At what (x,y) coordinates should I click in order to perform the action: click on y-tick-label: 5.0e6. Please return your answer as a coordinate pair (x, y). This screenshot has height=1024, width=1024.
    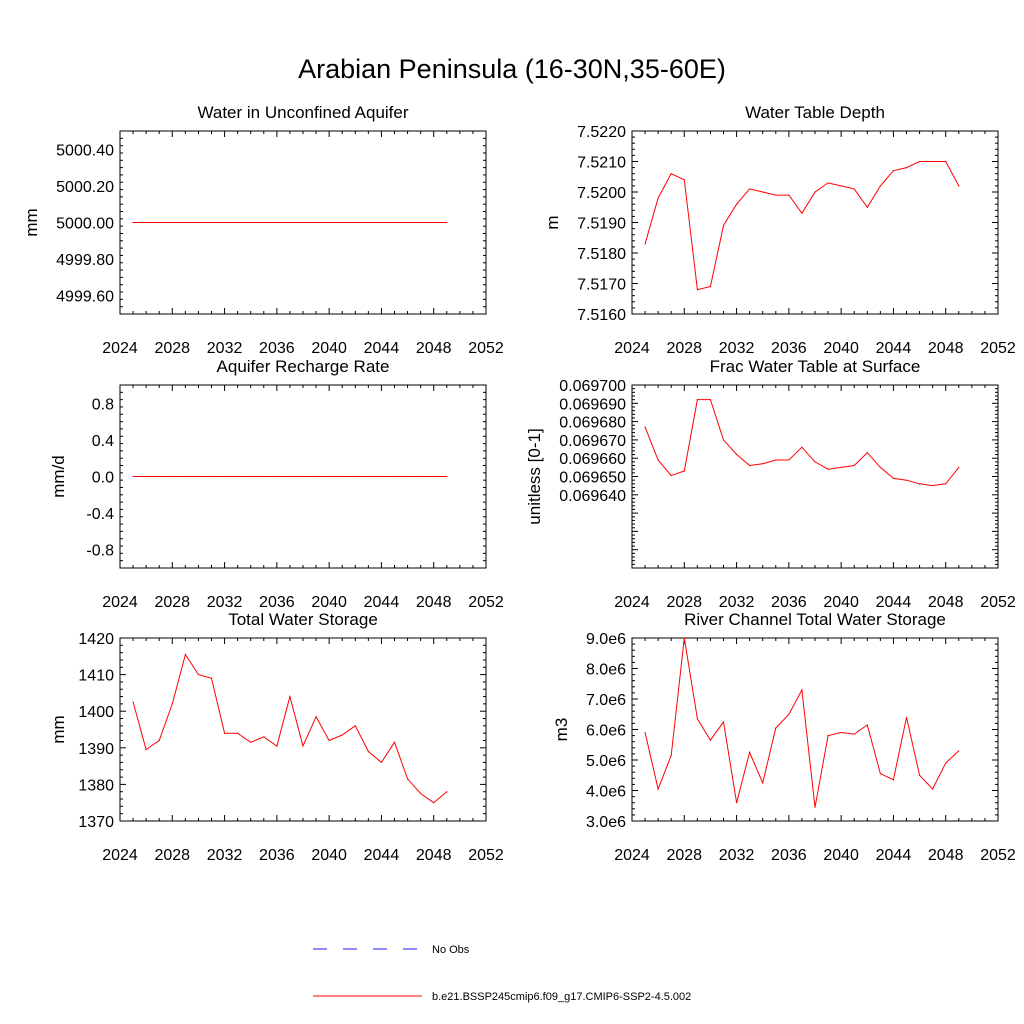
    Looking at the image, I should click on (606, 761).